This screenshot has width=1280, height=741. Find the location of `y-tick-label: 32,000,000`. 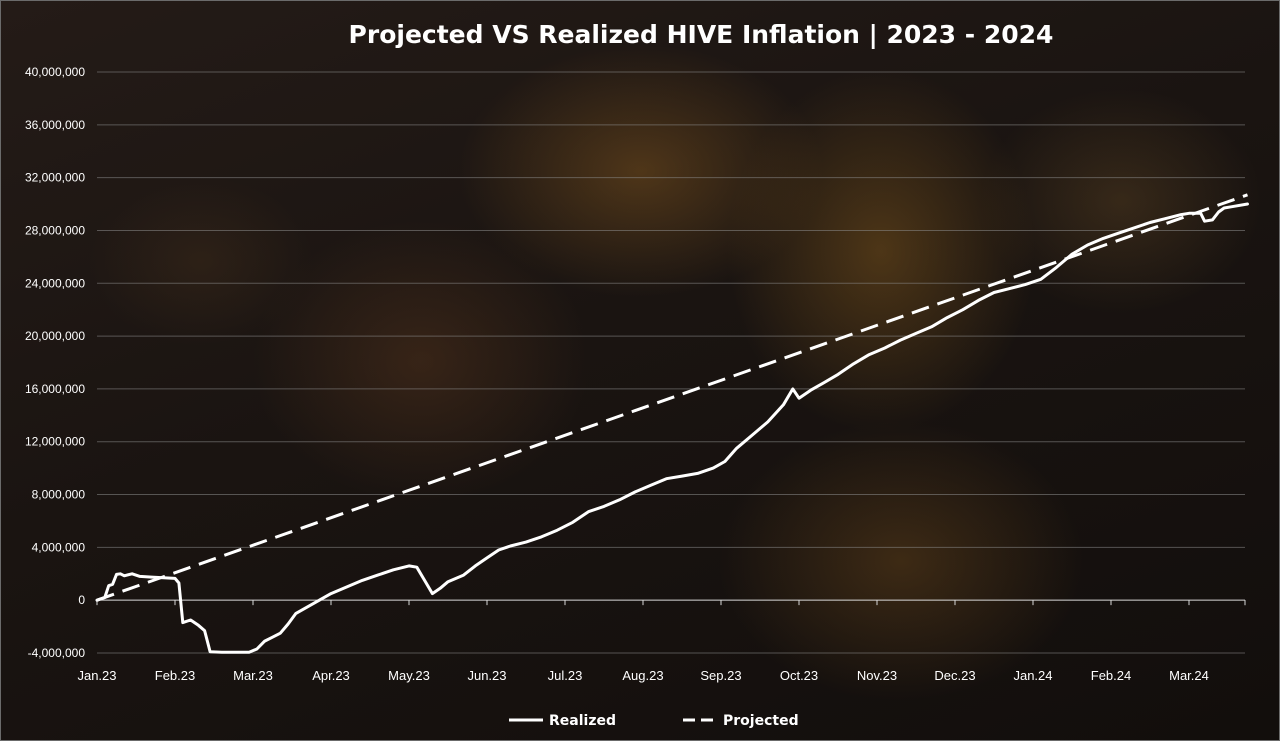

y-tick-label: 32,000,000 is located at coordinates (55, 178).